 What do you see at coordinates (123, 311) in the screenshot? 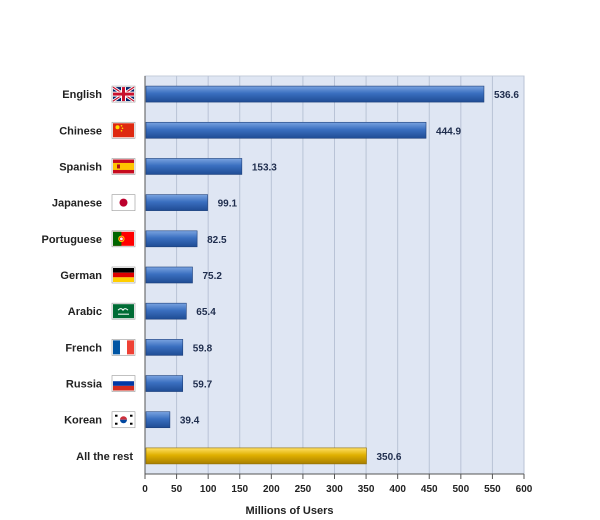
I see `saudi-arabia-flag-icon` at bounding box center [123, 311].